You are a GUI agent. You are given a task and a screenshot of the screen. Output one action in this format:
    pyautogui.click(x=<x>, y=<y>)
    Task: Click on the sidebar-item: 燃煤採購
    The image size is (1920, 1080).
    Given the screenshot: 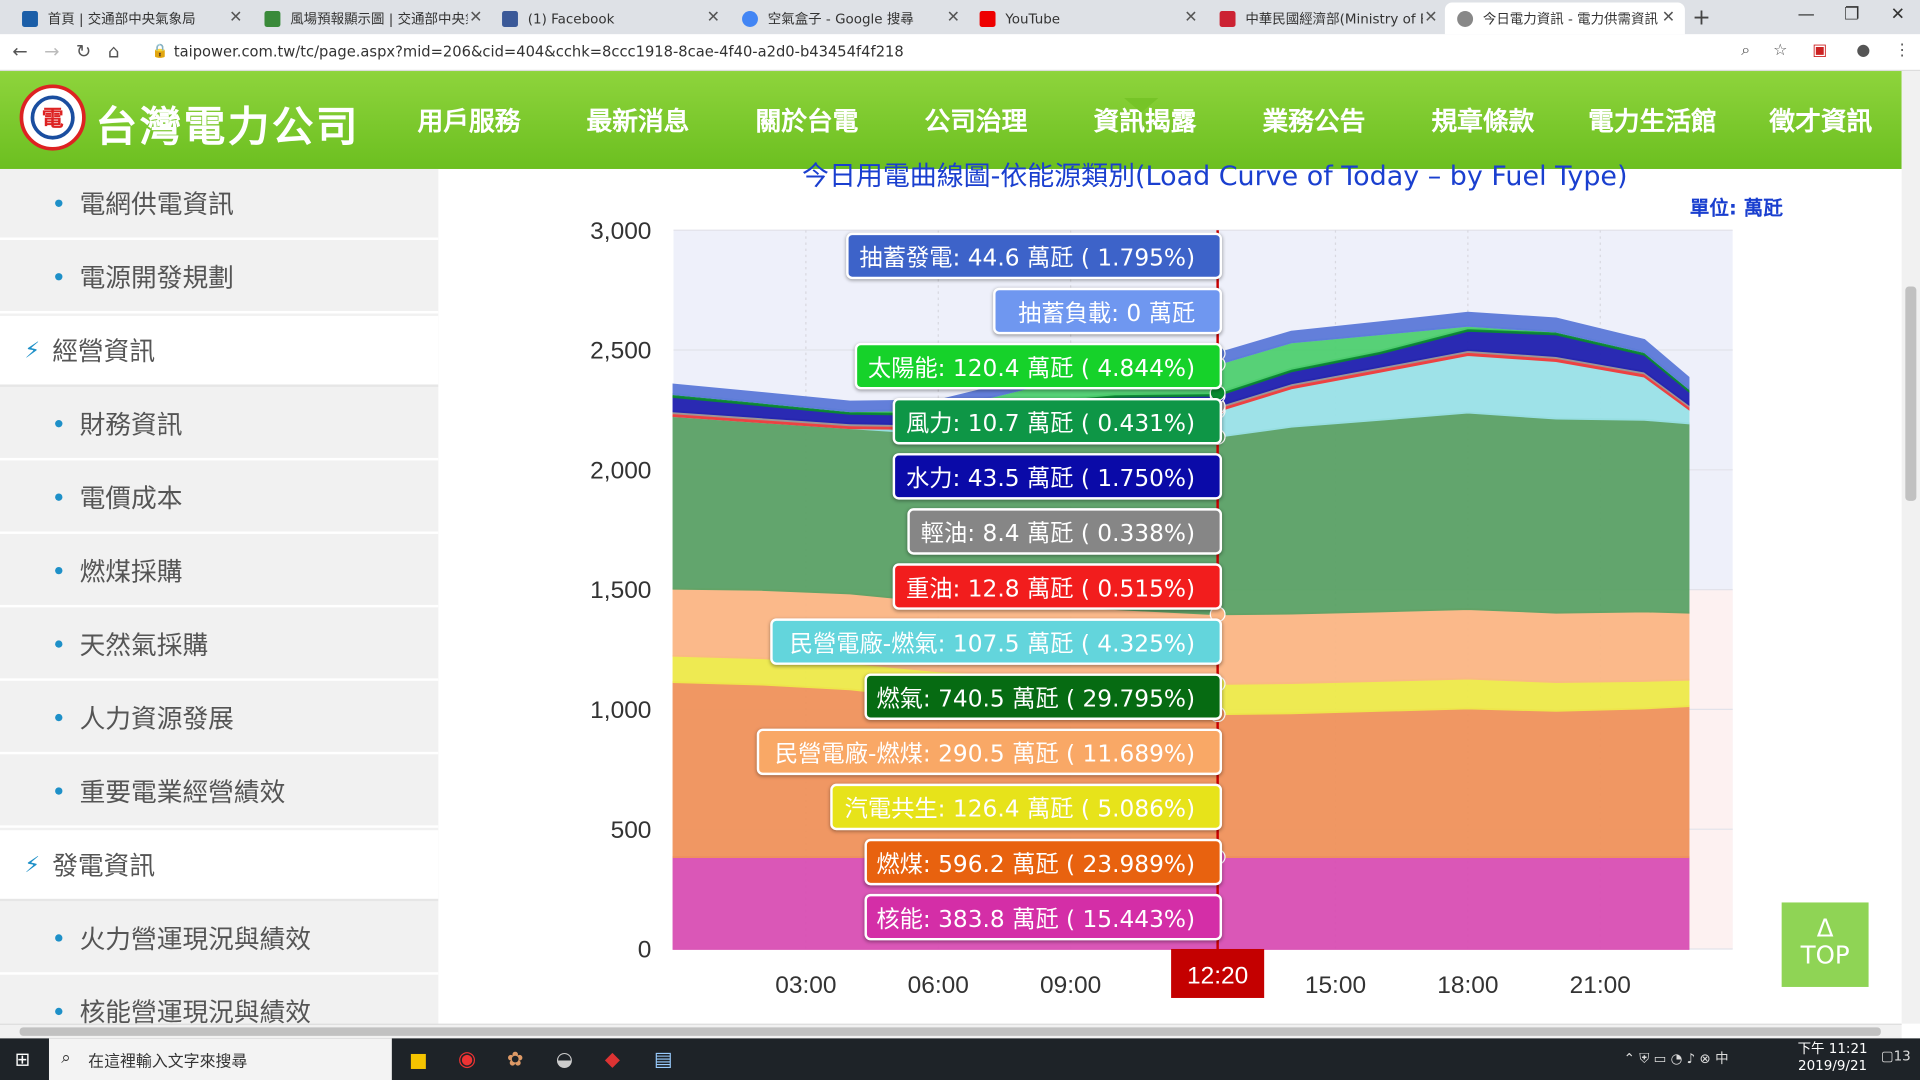 What is the action you would take?
    pyautogui.click(x=219, y=572)
    